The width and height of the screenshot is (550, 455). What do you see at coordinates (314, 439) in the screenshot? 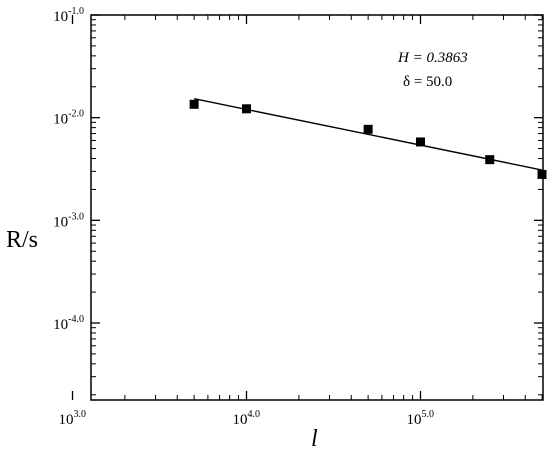
I see `x-axis-title: l` at bounding box center [314, 439].